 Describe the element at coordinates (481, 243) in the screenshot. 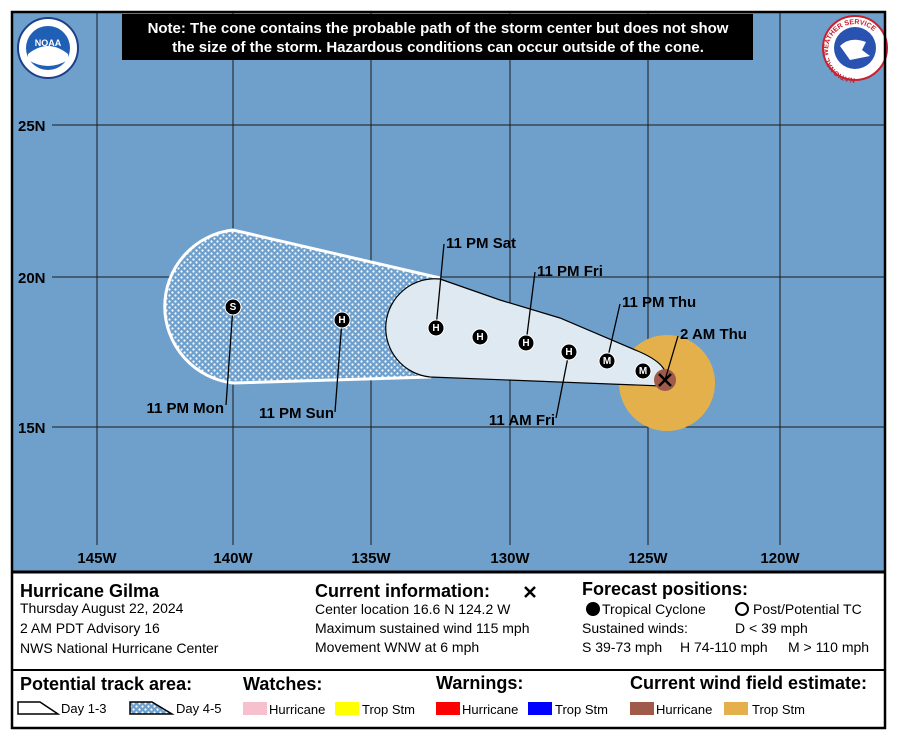

I see `time-label: 11 PM Sat` at that location.